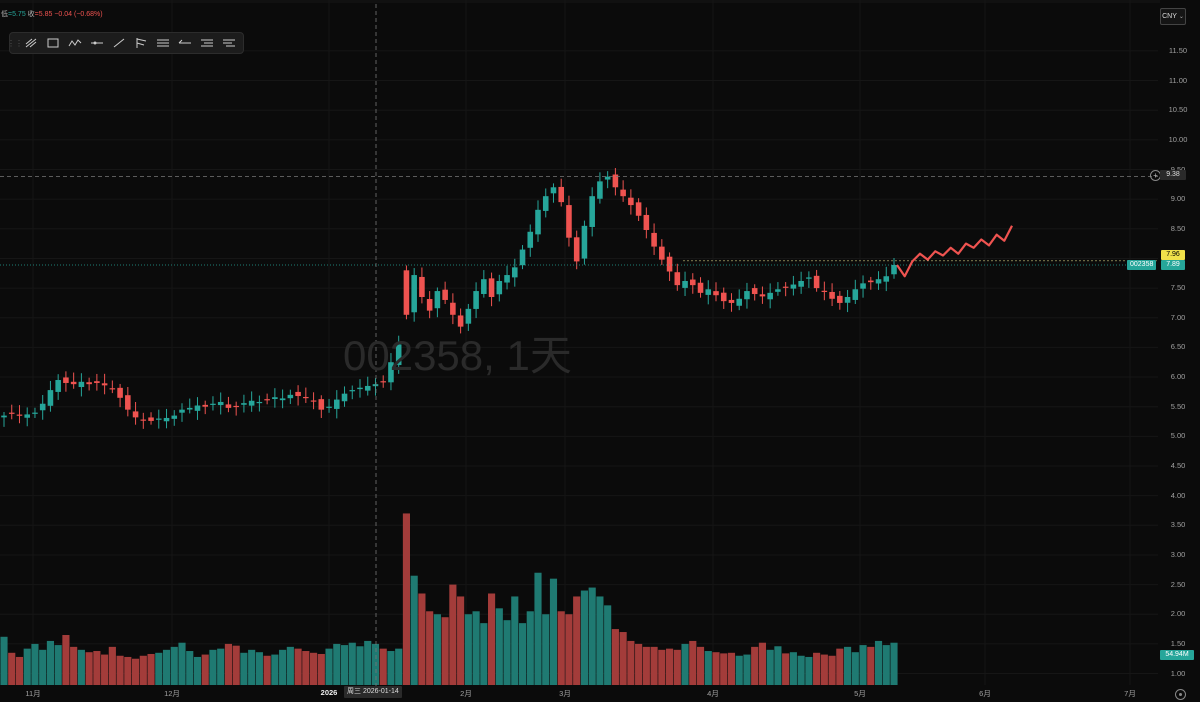  I want to click on gear-icon, so click(1180, 694).